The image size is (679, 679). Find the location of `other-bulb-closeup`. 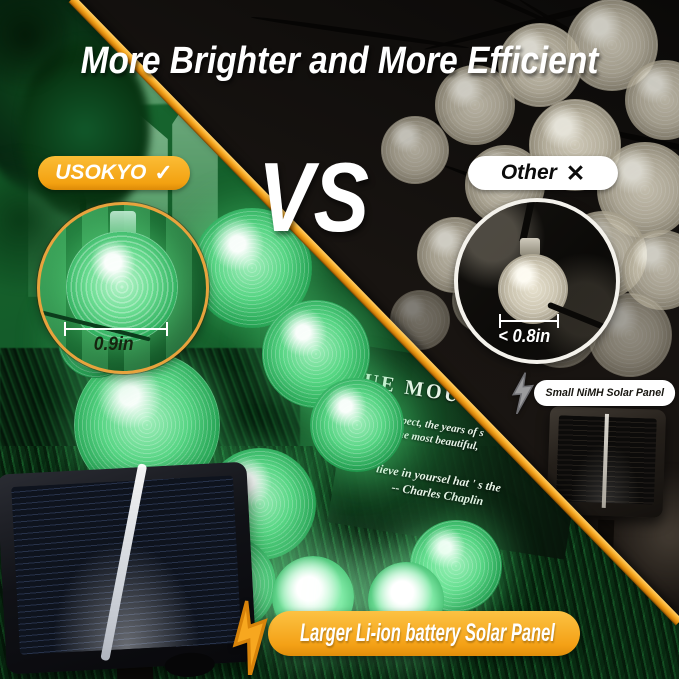

other-bulb-closeup is located at coordinates (537, 281).